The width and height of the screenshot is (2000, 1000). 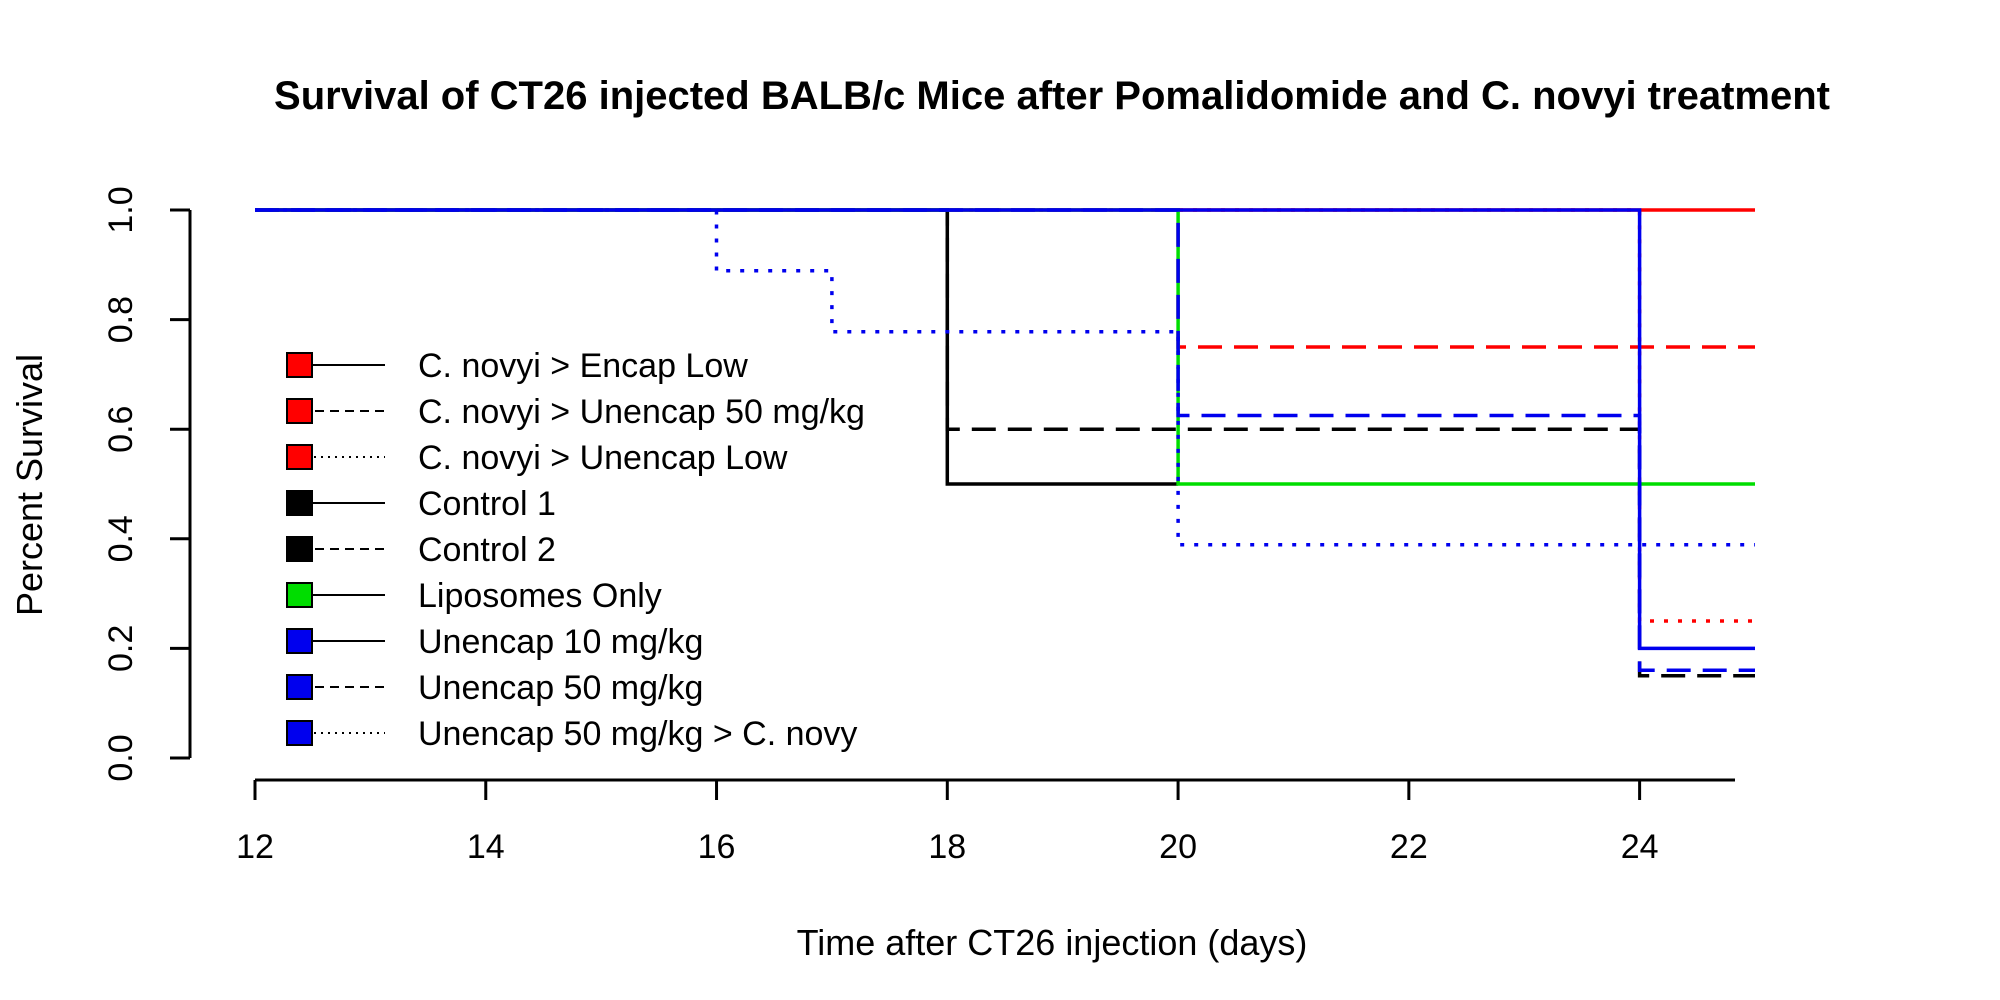 What do you see at coordinates (487, 504) in the screenshot?
I see `legend-entry-label: Control 1` at bounding box center [487, 504].